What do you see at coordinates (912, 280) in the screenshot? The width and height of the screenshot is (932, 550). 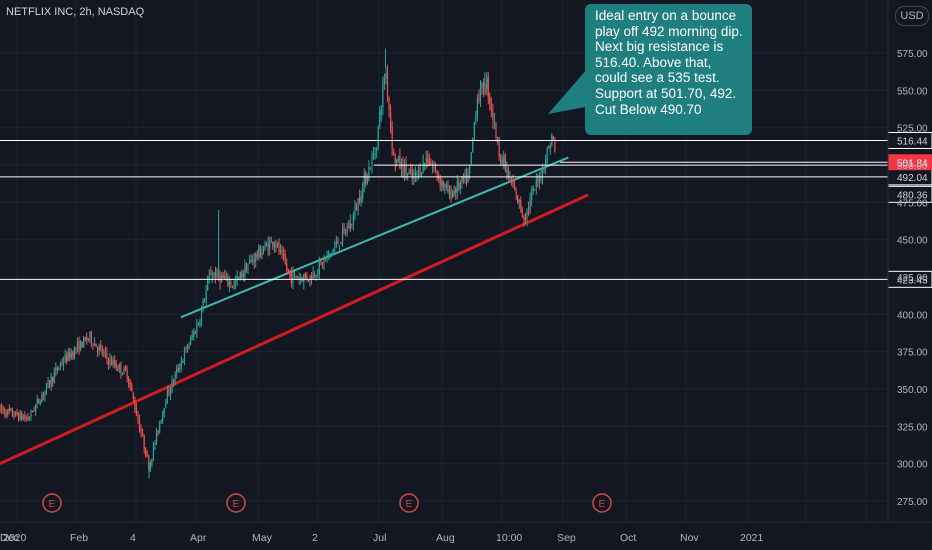 I see `level-label: 423.45` at bounding box center [912, 280].